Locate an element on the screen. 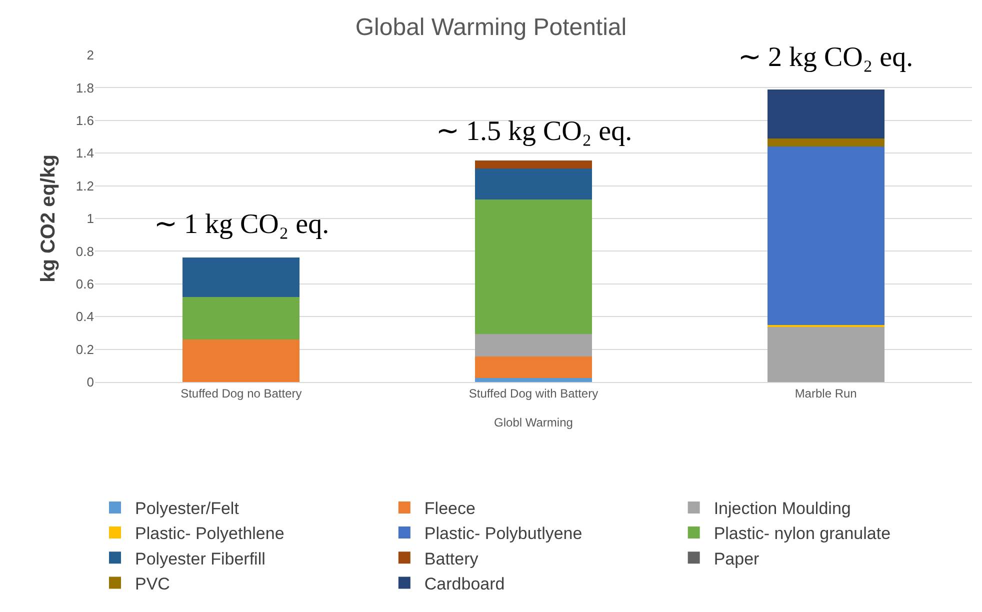 This screenshot has height=612, width=982. legend-label: Polyester/Felt is located at coordinates (187, 508).